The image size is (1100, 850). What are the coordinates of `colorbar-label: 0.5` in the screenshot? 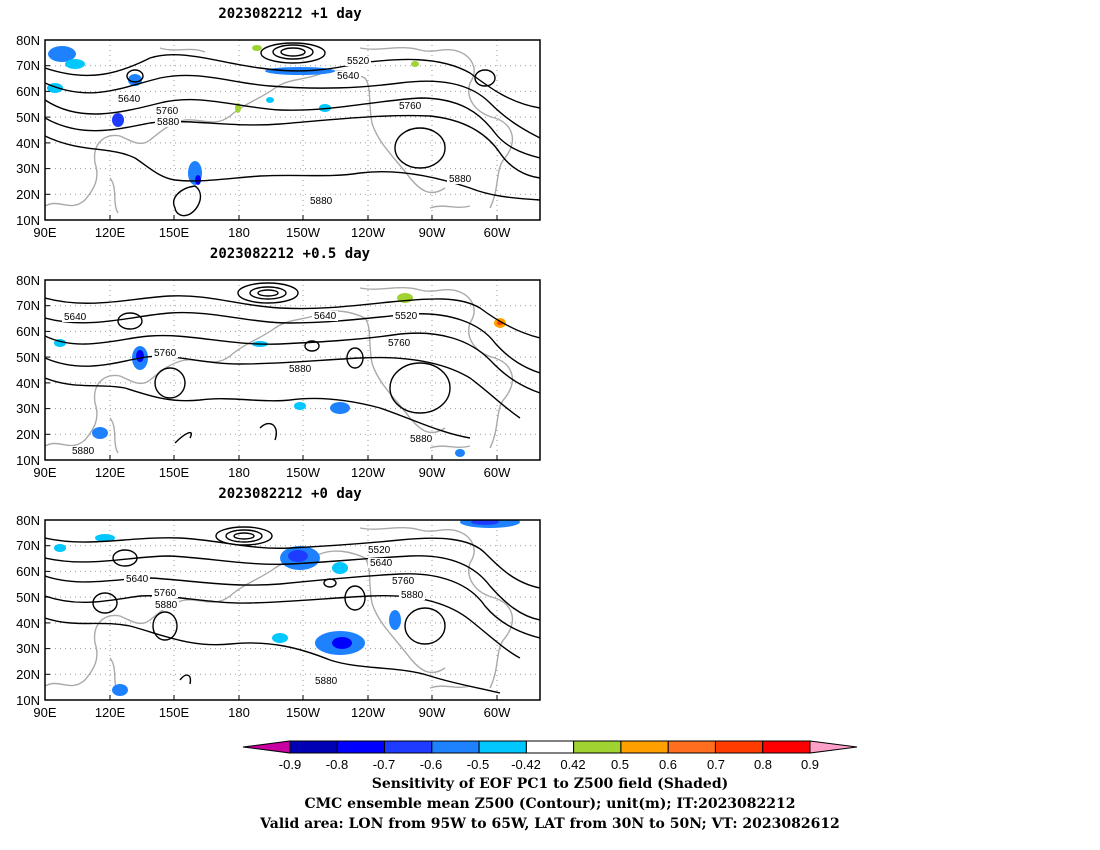 It's located at (620, 764).